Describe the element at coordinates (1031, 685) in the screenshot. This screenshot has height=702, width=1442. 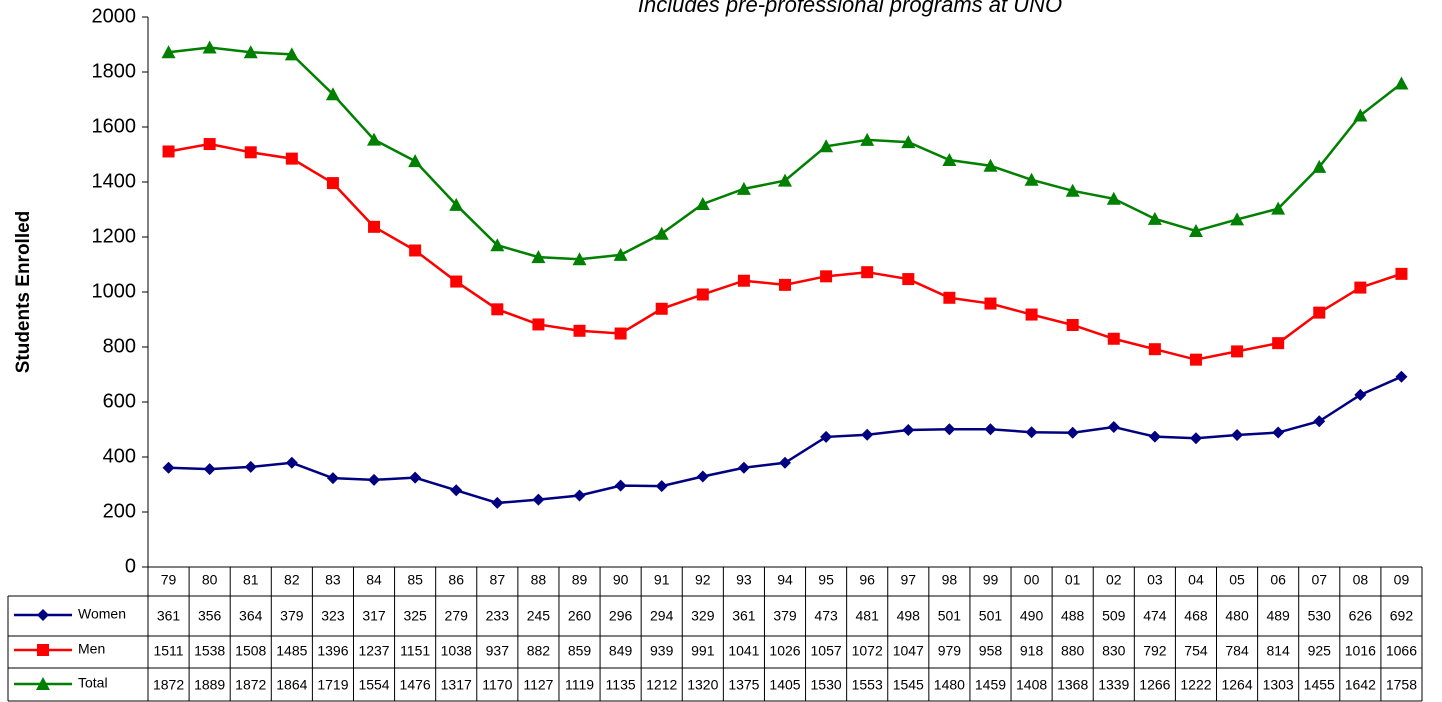
I see `table-value: 1408` at that location.